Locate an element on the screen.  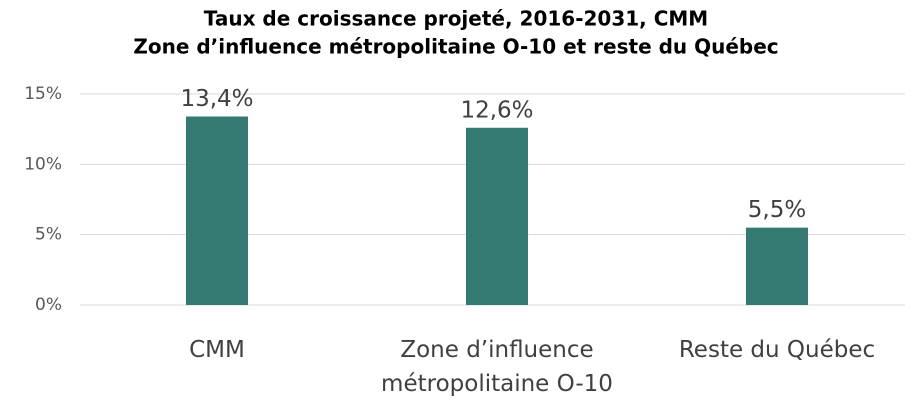
x-tick-label: CMM is located at coordinates (217, 350).